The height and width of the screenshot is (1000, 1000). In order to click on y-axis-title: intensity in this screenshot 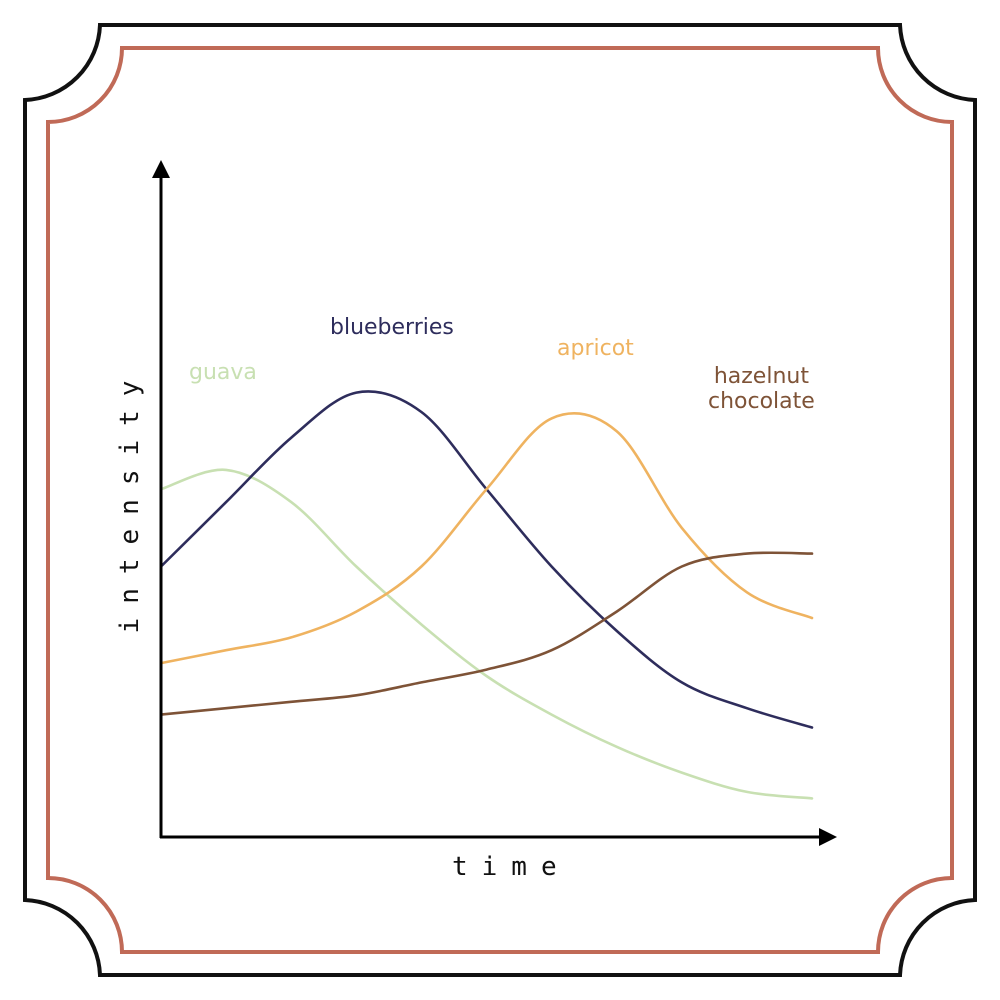, I will do `click(130, 500)`.